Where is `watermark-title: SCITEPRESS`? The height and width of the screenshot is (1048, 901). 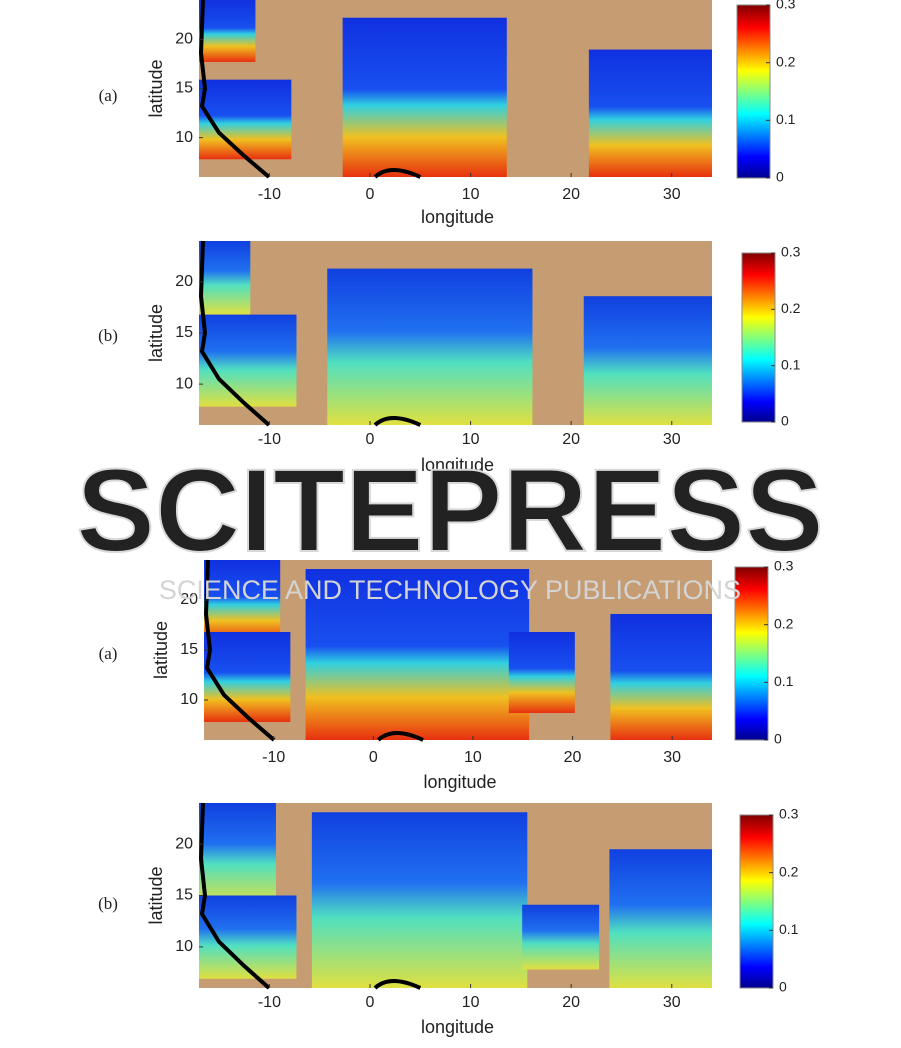
watermark-title: SCITEPRESS is located at coordinates (450, 511).